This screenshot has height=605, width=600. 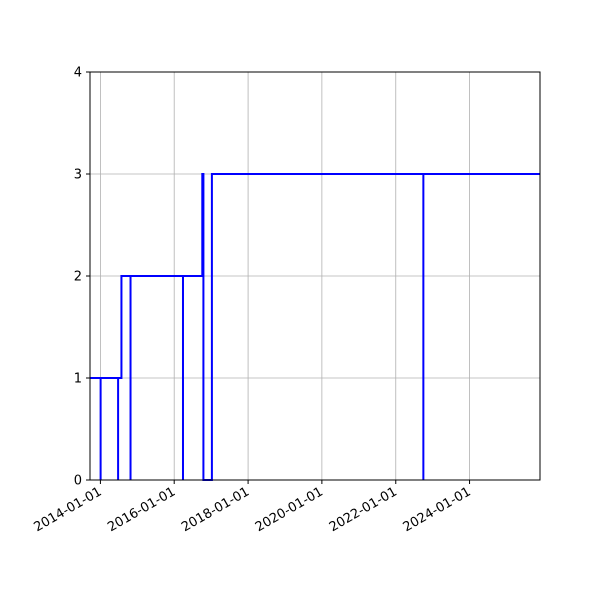 What do you see at coordinates (78, 175) in the screenshot?
I see `y-tick-label: 3` at bounding box center [78, 175].